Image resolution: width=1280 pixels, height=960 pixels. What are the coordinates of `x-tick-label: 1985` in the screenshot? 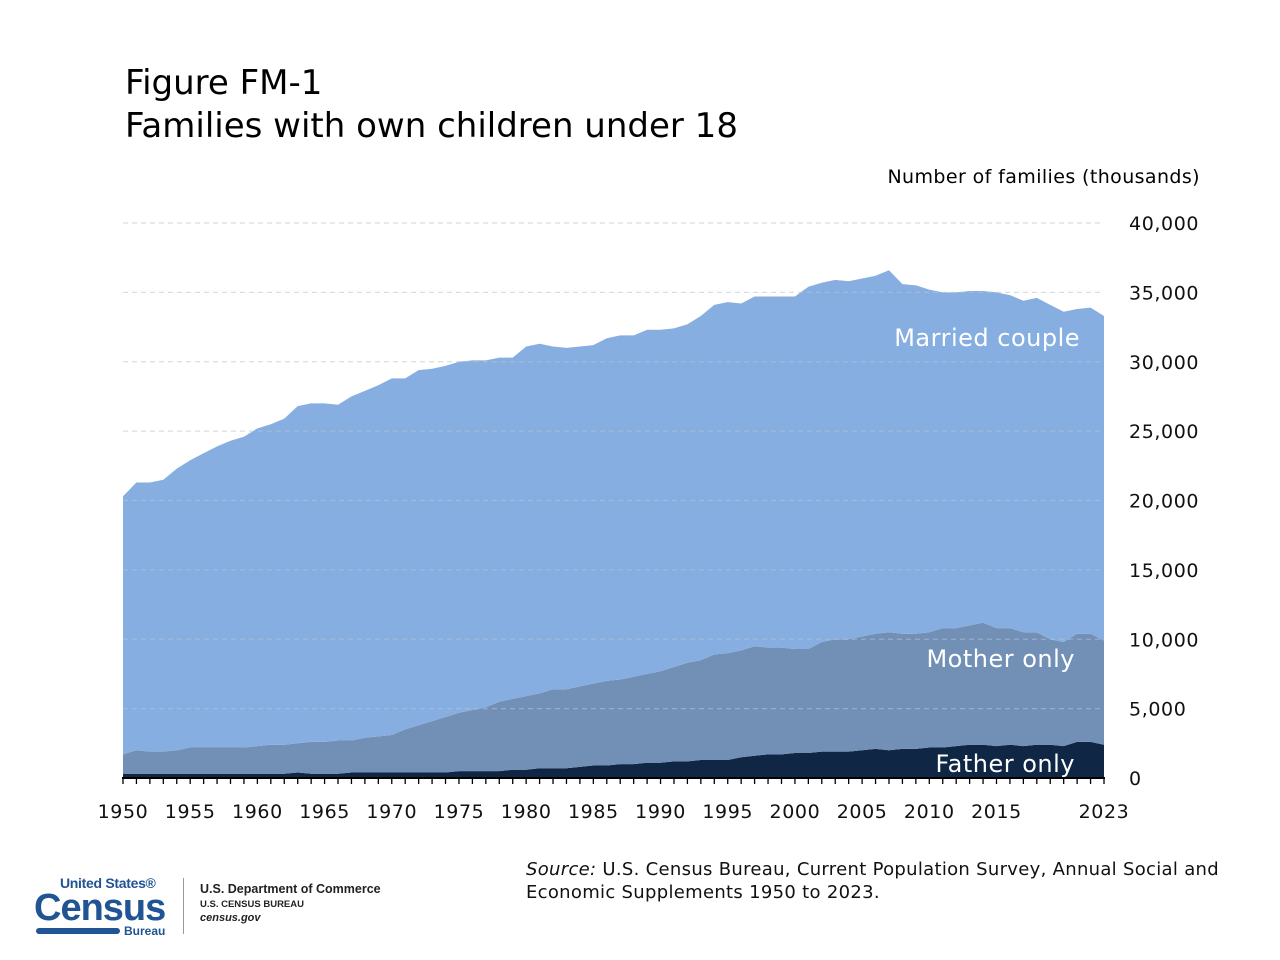 It's located at (593, 812).